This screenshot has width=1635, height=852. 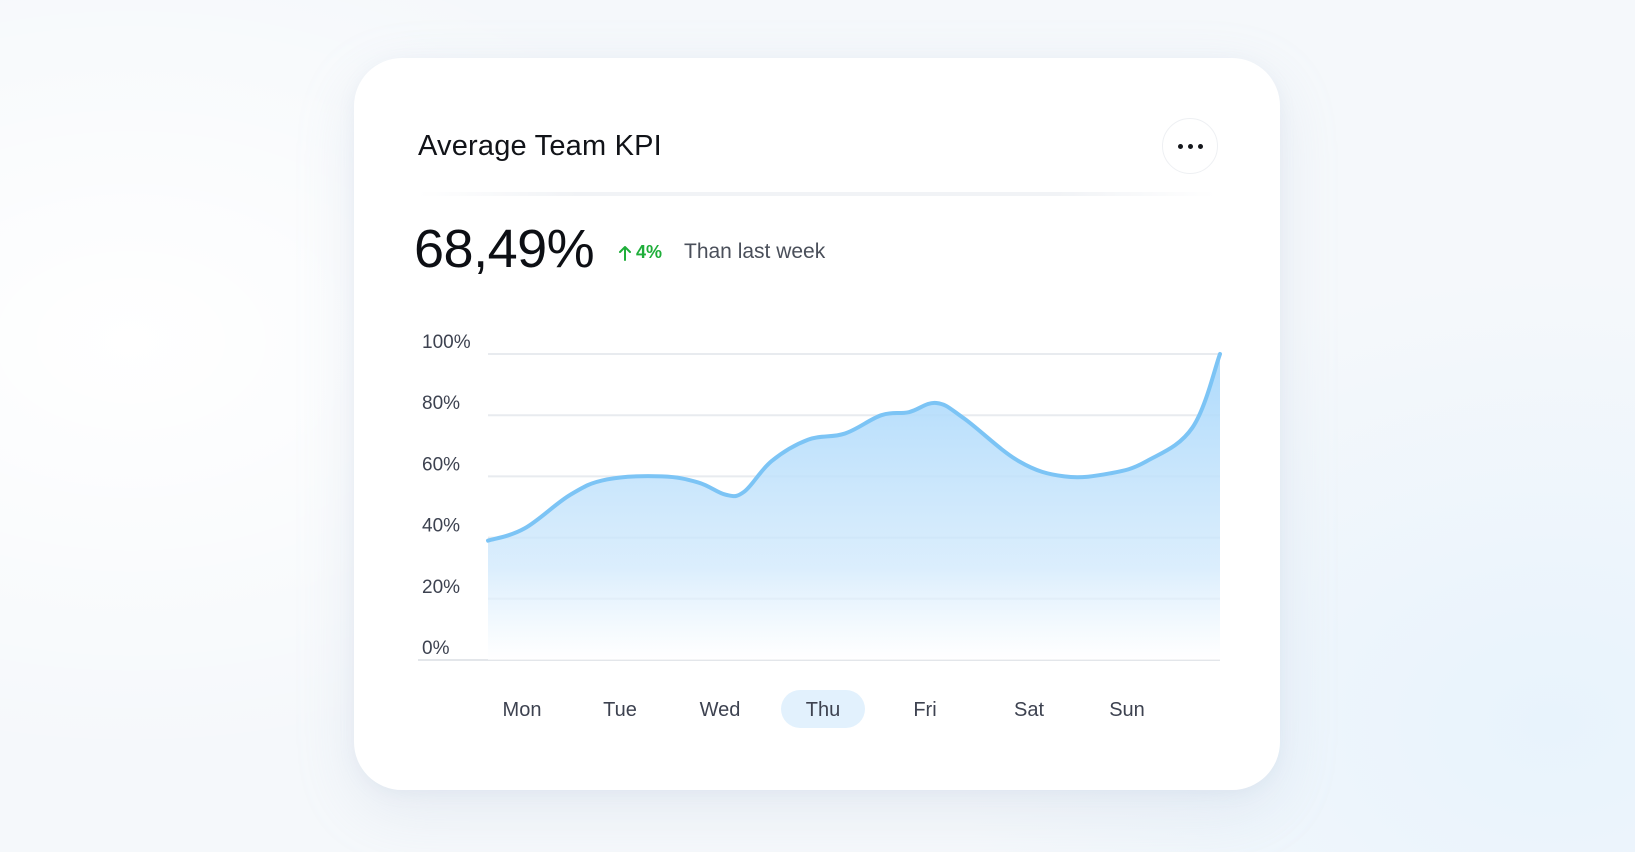 What do you see at coordinates (436, 648) in the screenshot?
I see `y-tick-label: 0%` at bounding box center [436, 648].